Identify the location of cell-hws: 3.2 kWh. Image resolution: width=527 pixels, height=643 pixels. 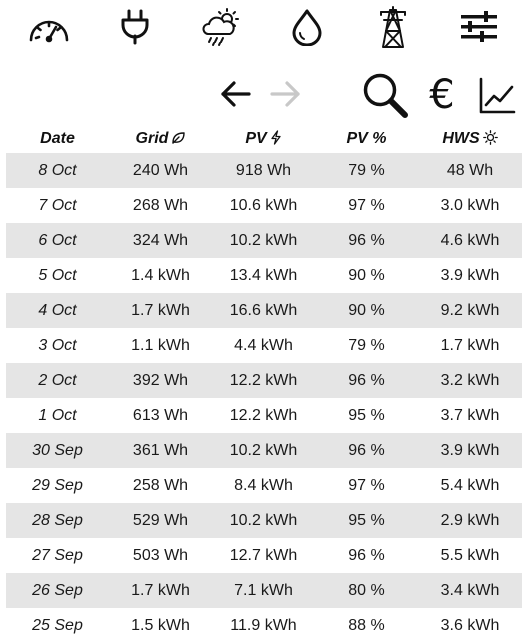
(470, 380).